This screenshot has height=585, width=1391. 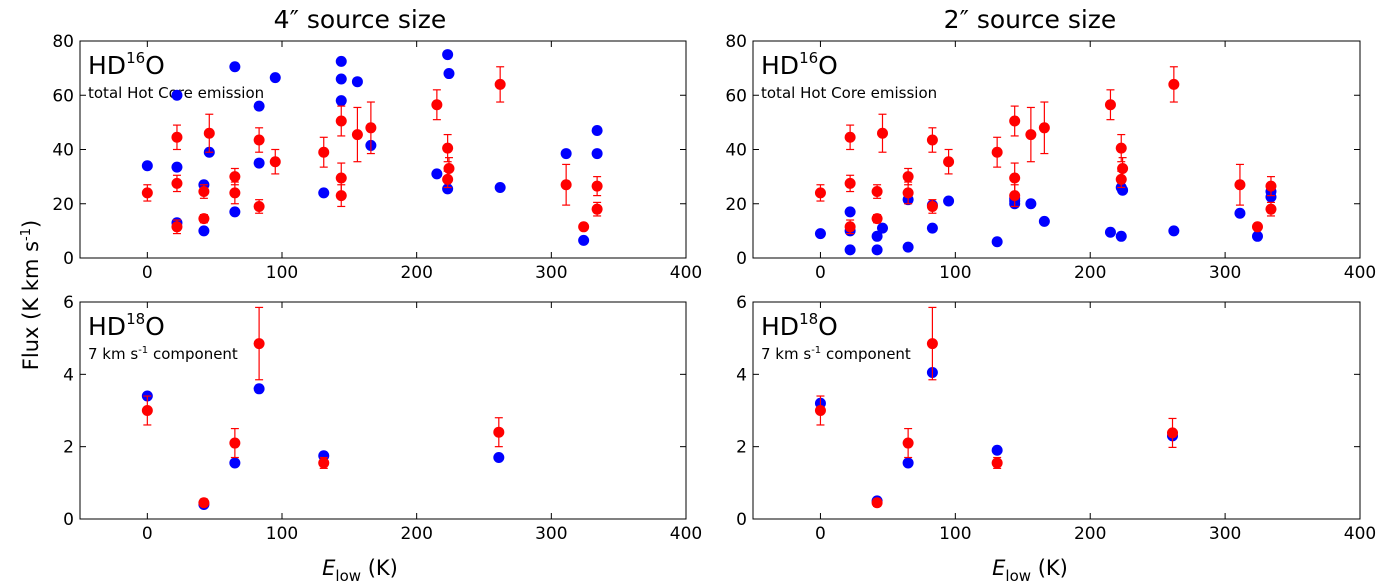 What do you see at coordinates (816, 350) in the screenshot?
I see `panel-note-sup: -1` at bounding box center [816, 350].